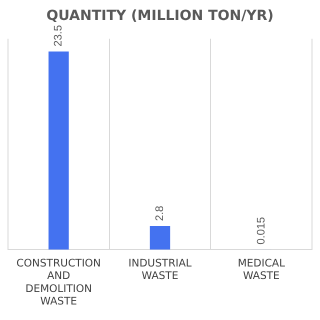  Describe the element at coordinates (58, 35) in the screenshot. I see `data-label: 23.5` at that location.